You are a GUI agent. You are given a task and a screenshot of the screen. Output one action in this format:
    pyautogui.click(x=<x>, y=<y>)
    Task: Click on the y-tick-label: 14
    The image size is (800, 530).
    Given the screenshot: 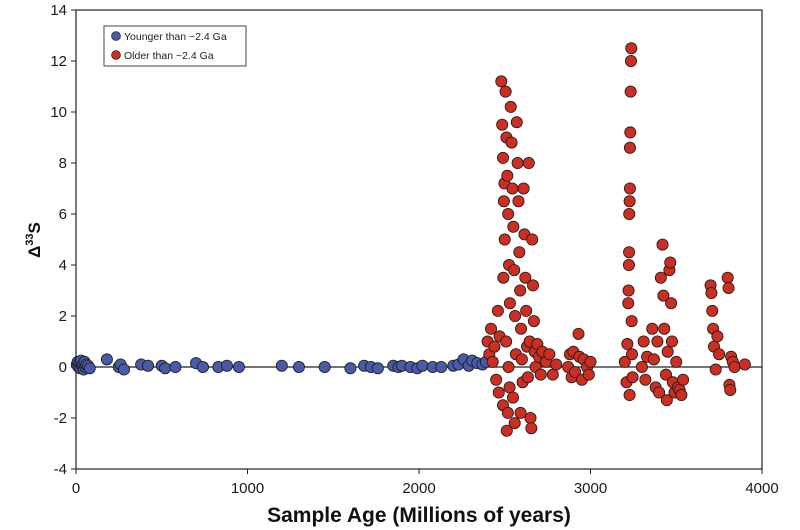 What is the action you would take?
    pyautogui.click(x=58, y=10)
    